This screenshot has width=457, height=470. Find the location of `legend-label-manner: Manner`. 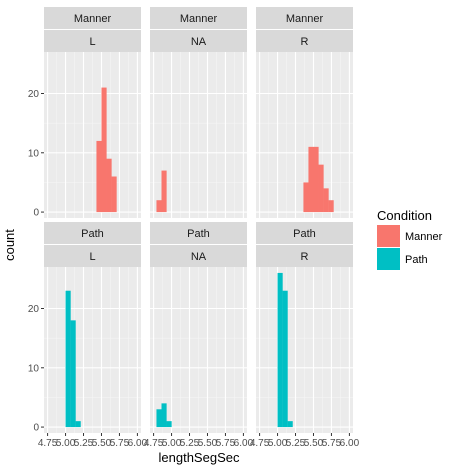

legend-label-manner: Manner is located at coordinates (424, 237).